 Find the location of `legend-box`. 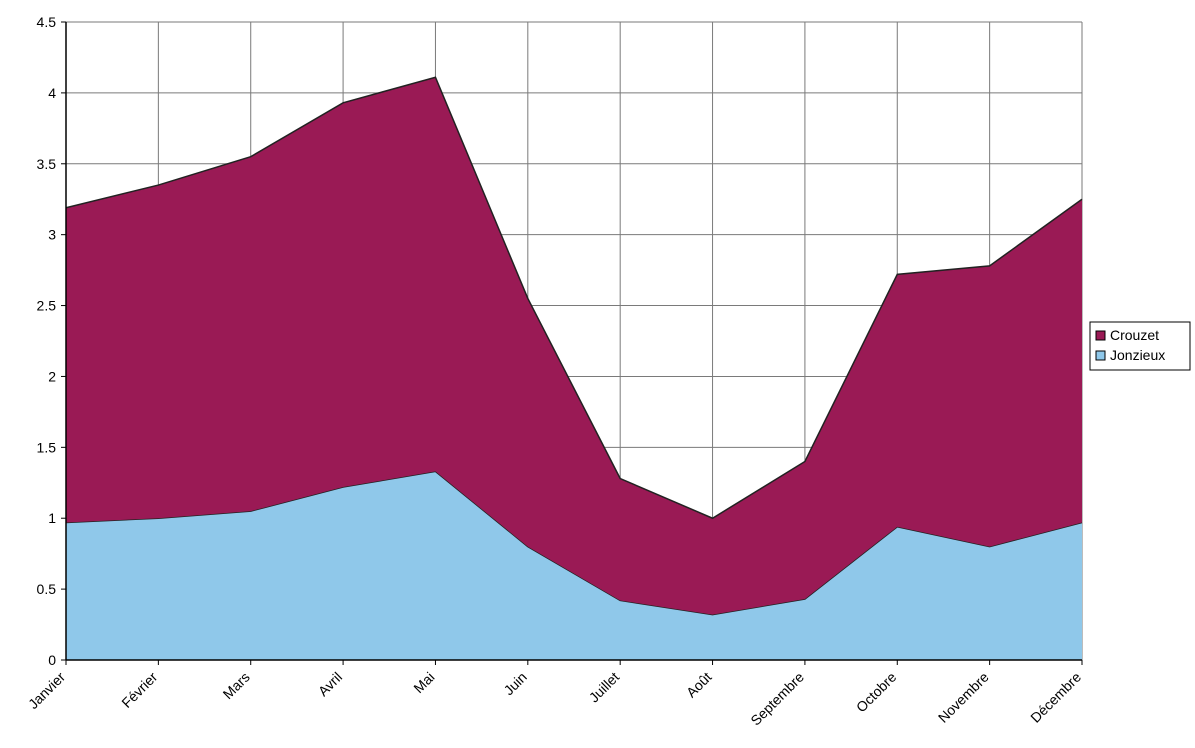

legend-box is located at coordinates (1140, 346).